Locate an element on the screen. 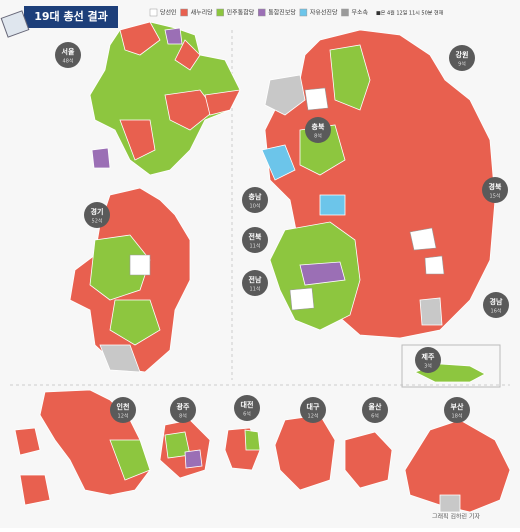  region-seats: 18석 is located at coordinates (457, 416).